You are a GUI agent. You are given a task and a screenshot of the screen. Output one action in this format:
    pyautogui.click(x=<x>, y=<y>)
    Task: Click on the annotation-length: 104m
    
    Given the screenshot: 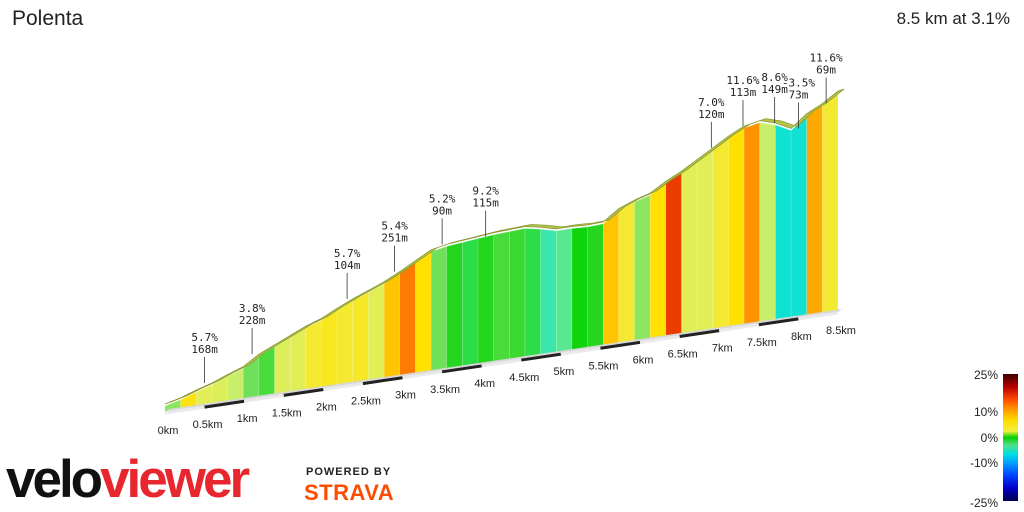 What is the action you would take?
    pyautogui.click(x=347, y=265)
    